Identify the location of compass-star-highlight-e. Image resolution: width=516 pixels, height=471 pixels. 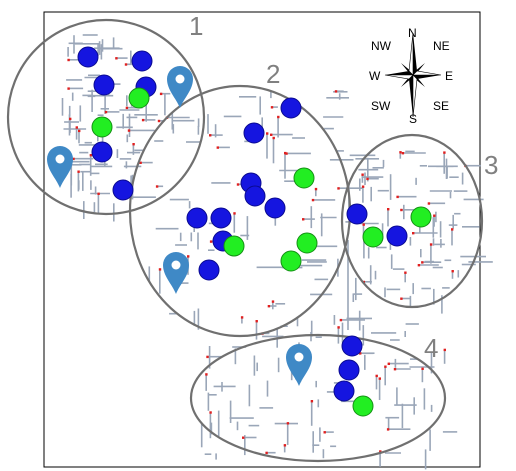
(427, 73).